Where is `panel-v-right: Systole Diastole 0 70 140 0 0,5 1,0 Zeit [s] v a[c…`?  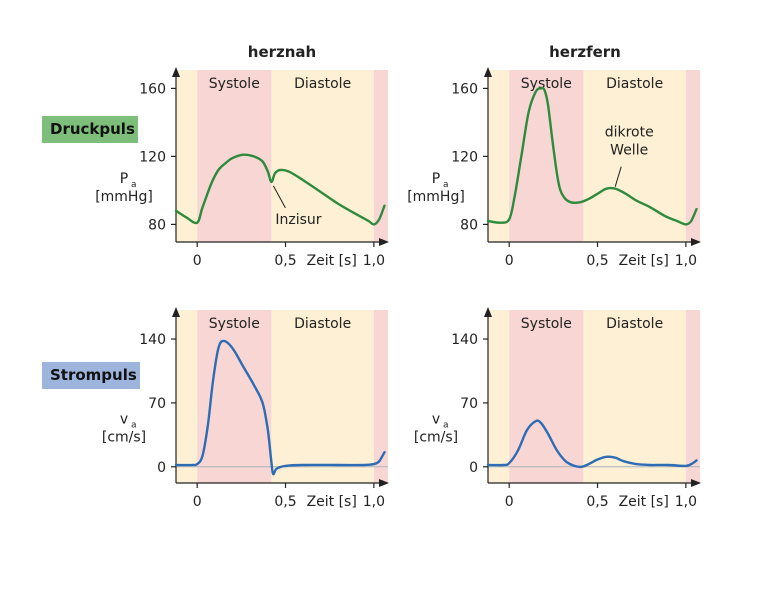 panel-v-right: Systole Diastole 0 70 140 0 0,5 1,0 Zeit [s] v a[c… is located at coordinates (557, 408).